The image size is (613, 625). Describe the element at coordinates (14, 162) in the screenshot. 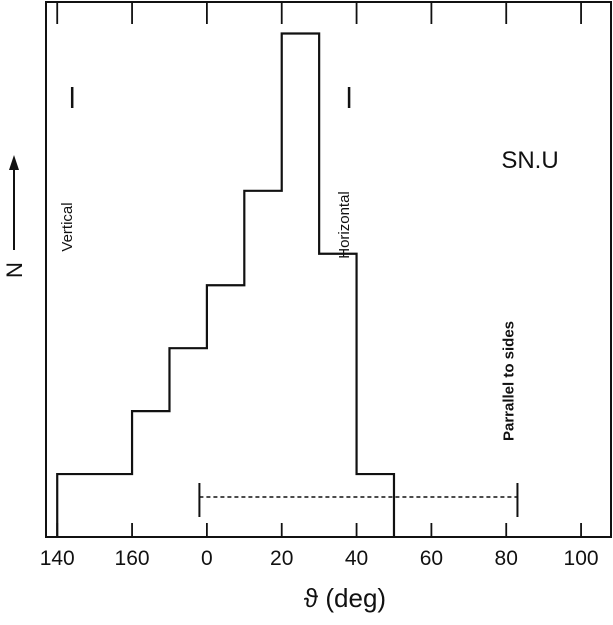

I see `y-axis-arrow-head` at that location.